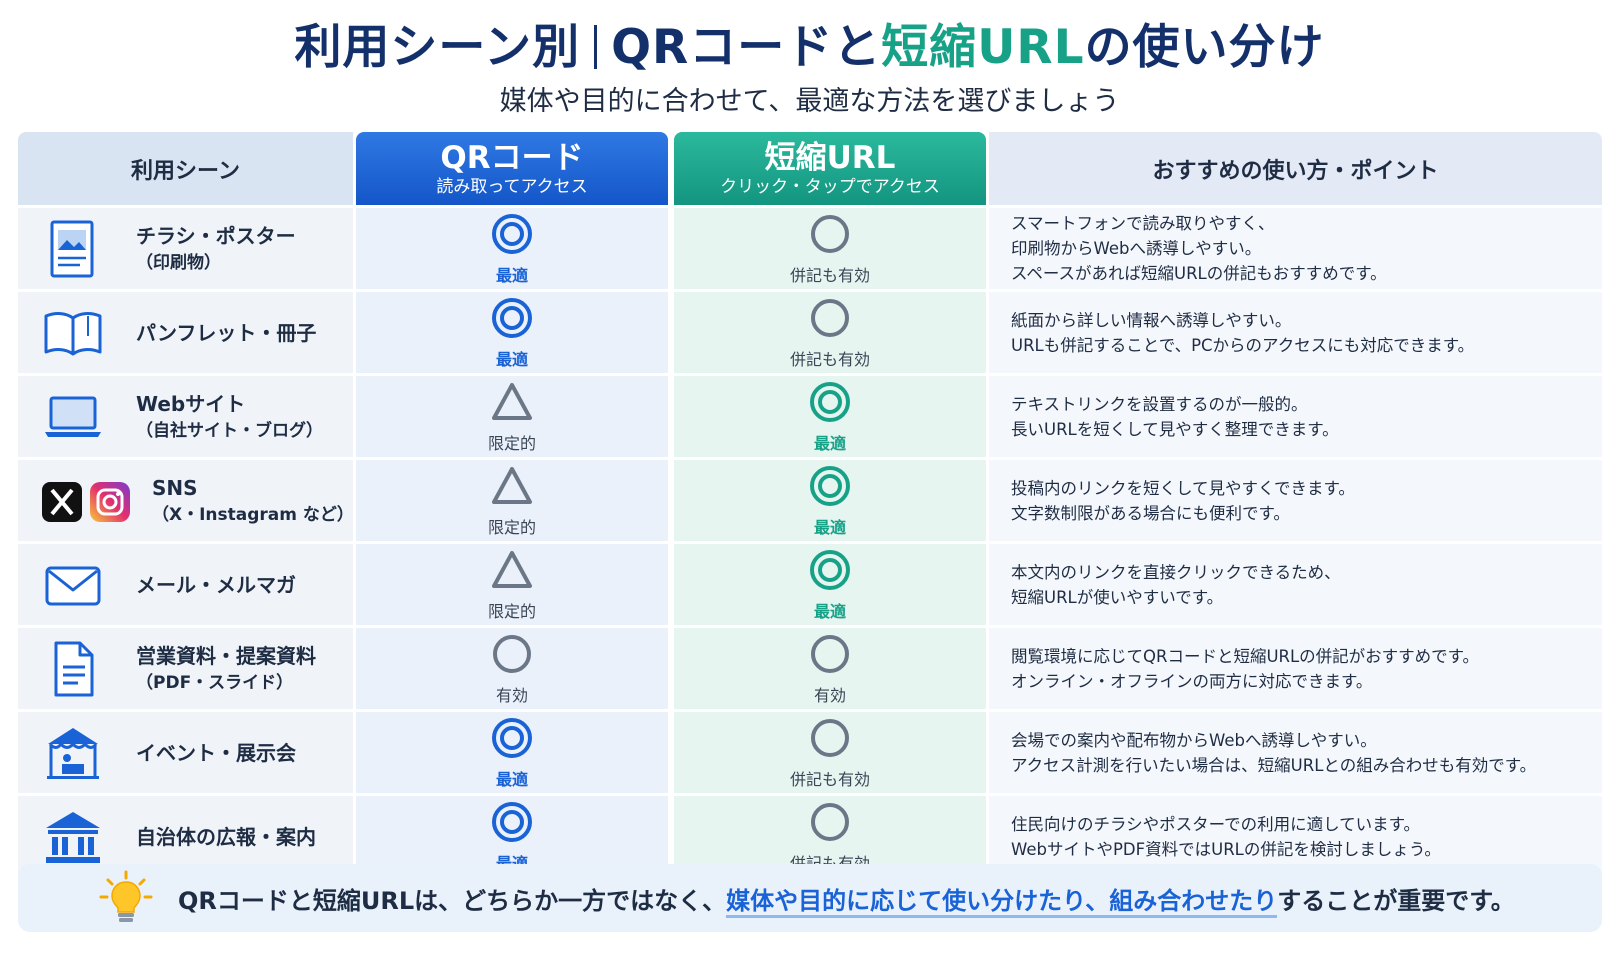 This screenshot has height=971, width=1619. Describe the element at coordinates (73, 249) in the screenshot. I see `flyer-icon` at that location.